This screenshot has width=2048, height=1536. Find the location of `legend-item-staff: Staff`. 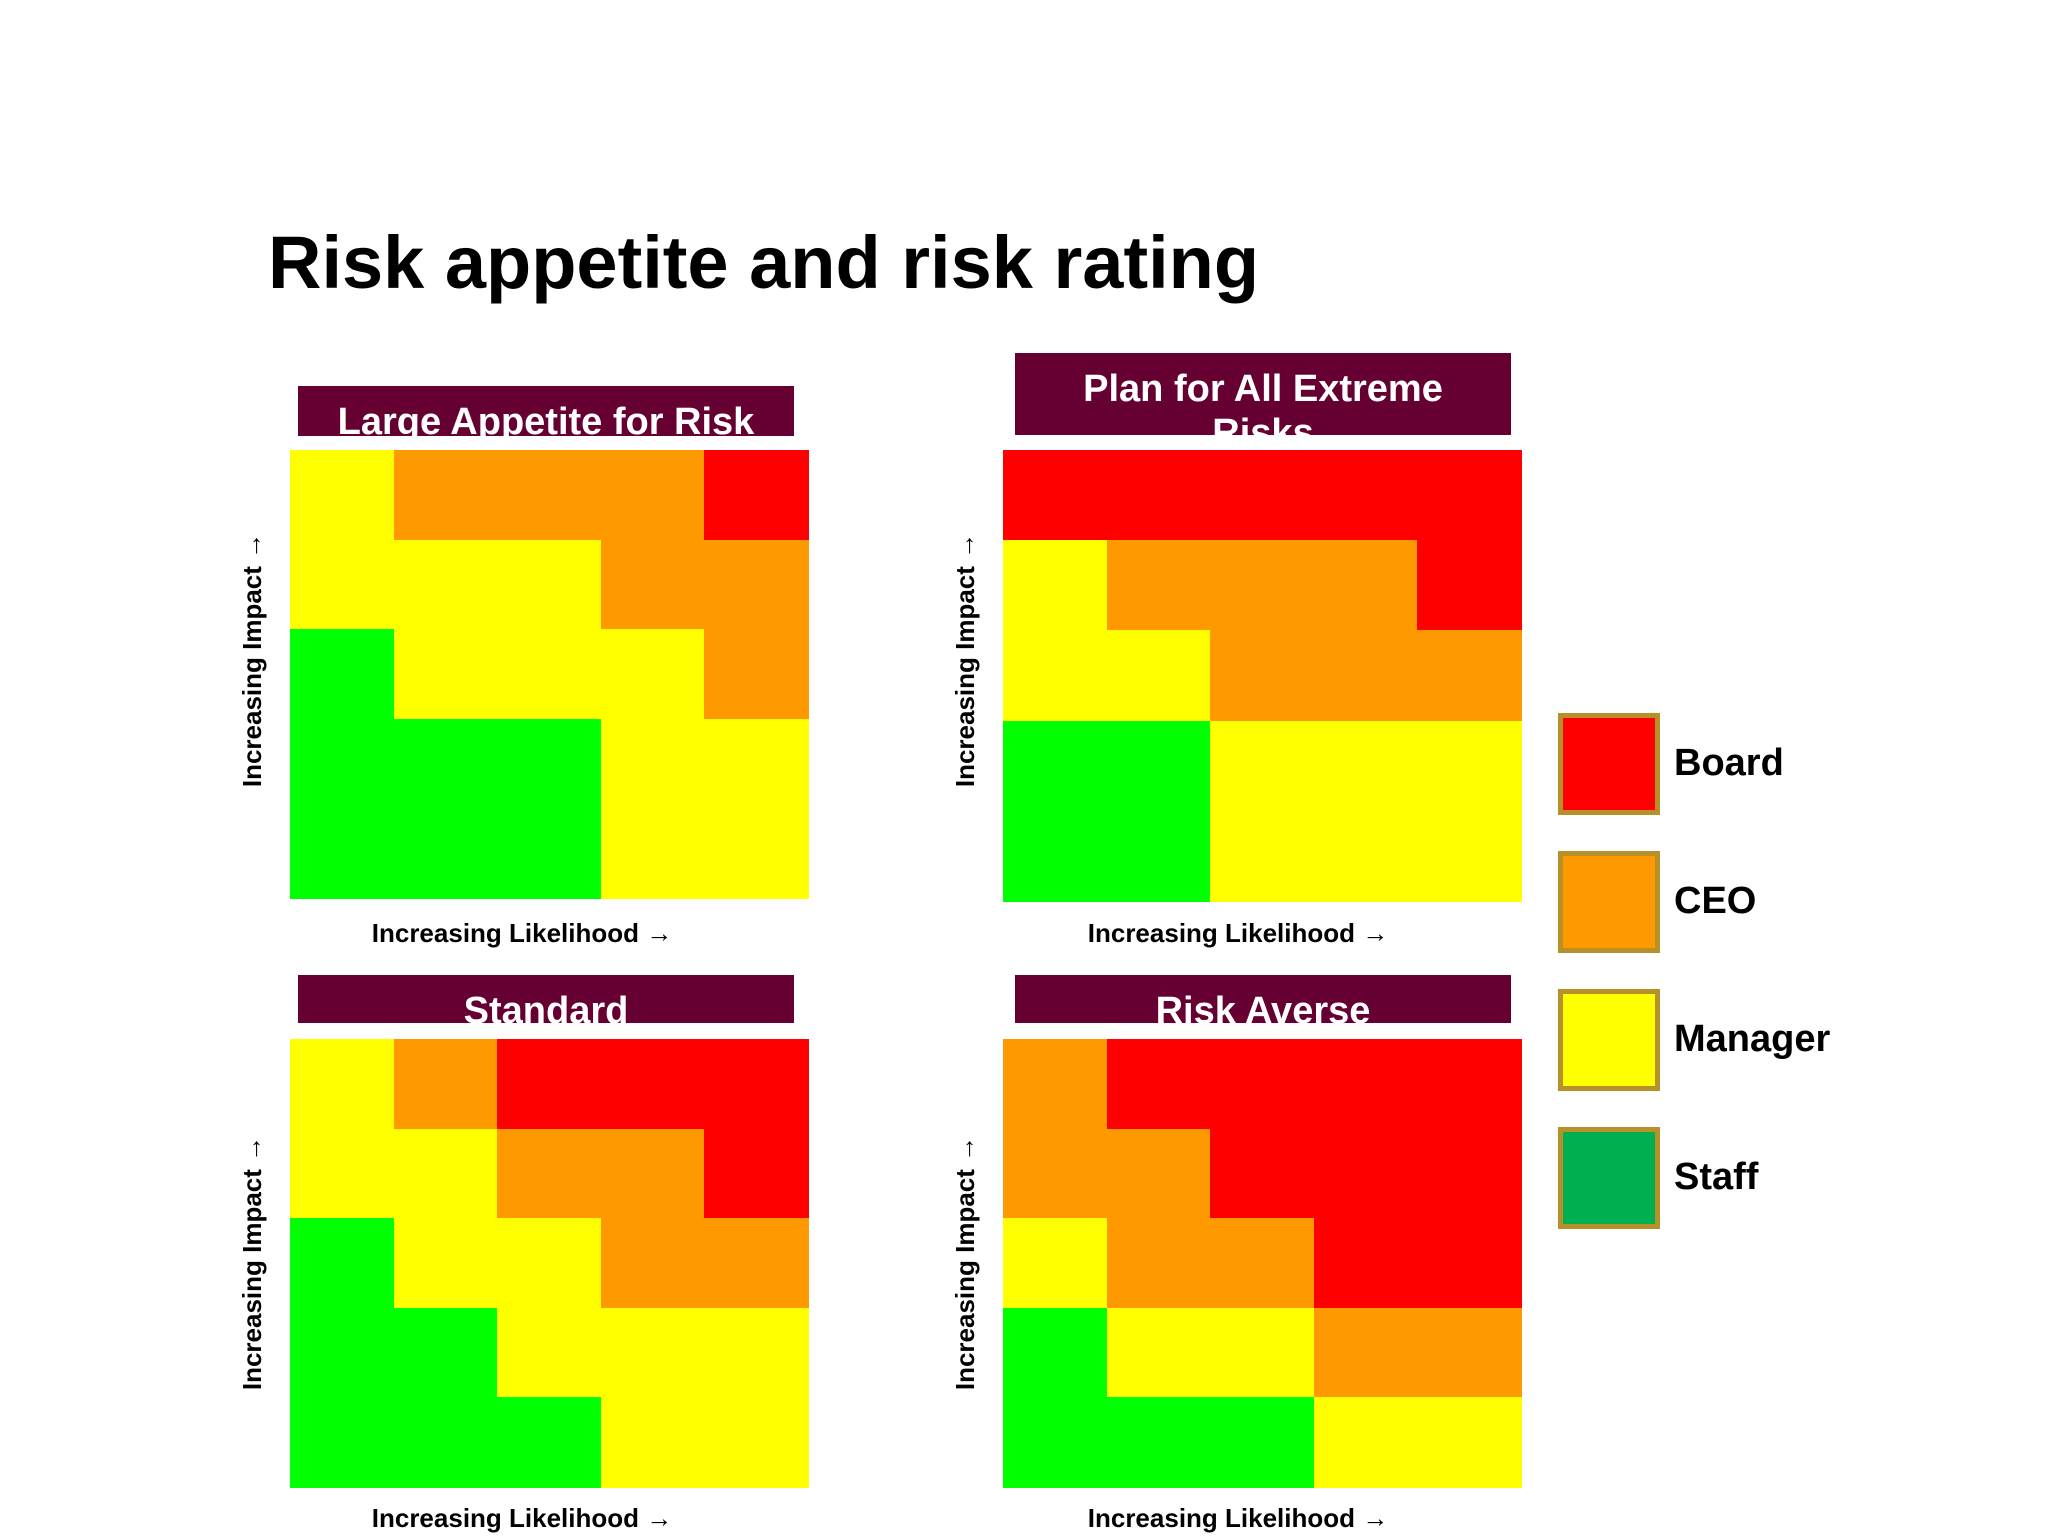

legend-item-staff: Staff is located at coordinates (1718, 1178).